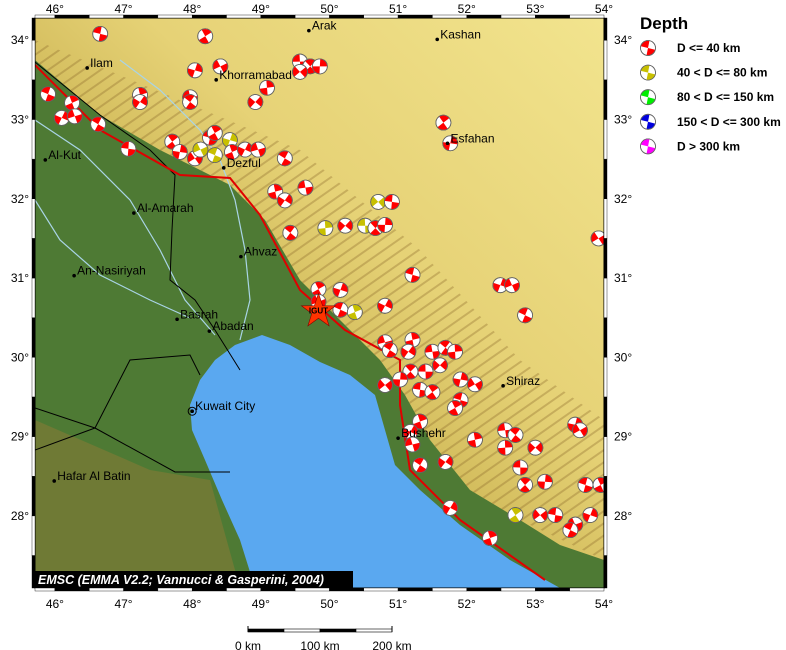  Describe the element at coordinates (260, 252) in the screenshot. I see `city-label: Ahvaz` at that location.